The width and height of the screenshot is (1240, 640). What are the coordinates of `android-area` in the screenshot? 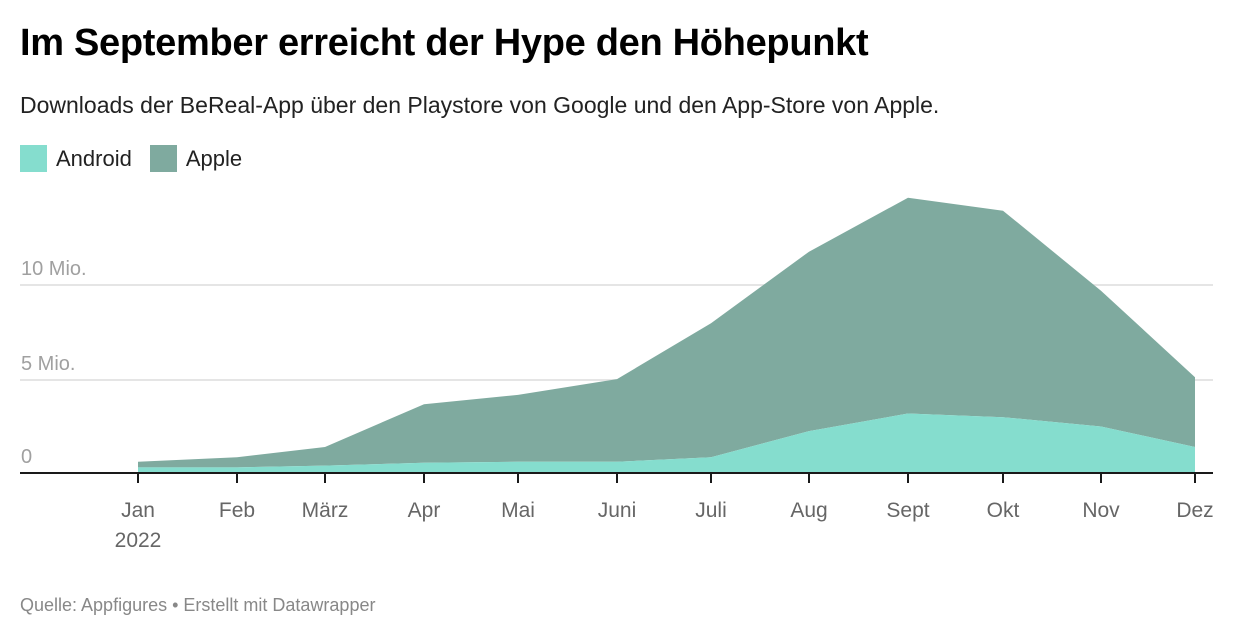 It's located at (666, 443).